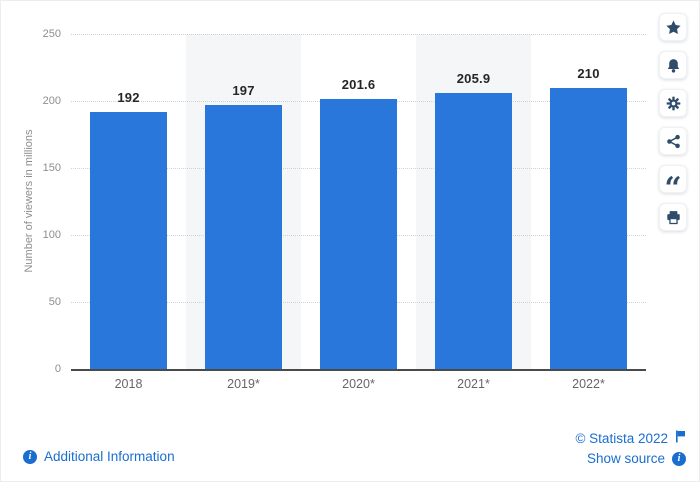 The height and width of the screenshot is (482, 700). I want to click on y-tick-label: 200, so click(51, 100).